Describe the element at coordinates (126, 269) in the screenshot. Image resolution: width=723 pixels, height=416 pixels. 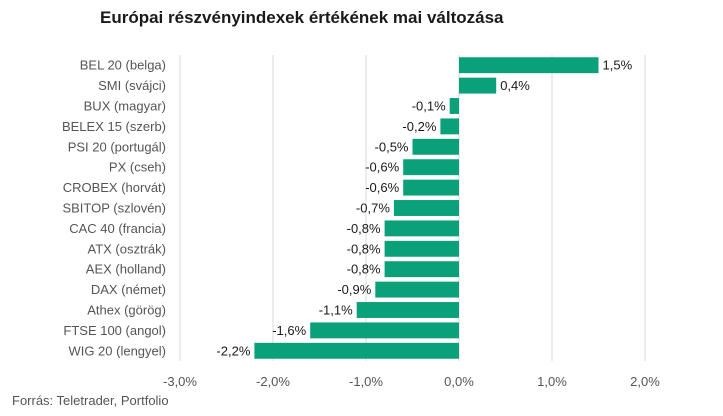
I see `category-label: AEX (holland)` at that location.